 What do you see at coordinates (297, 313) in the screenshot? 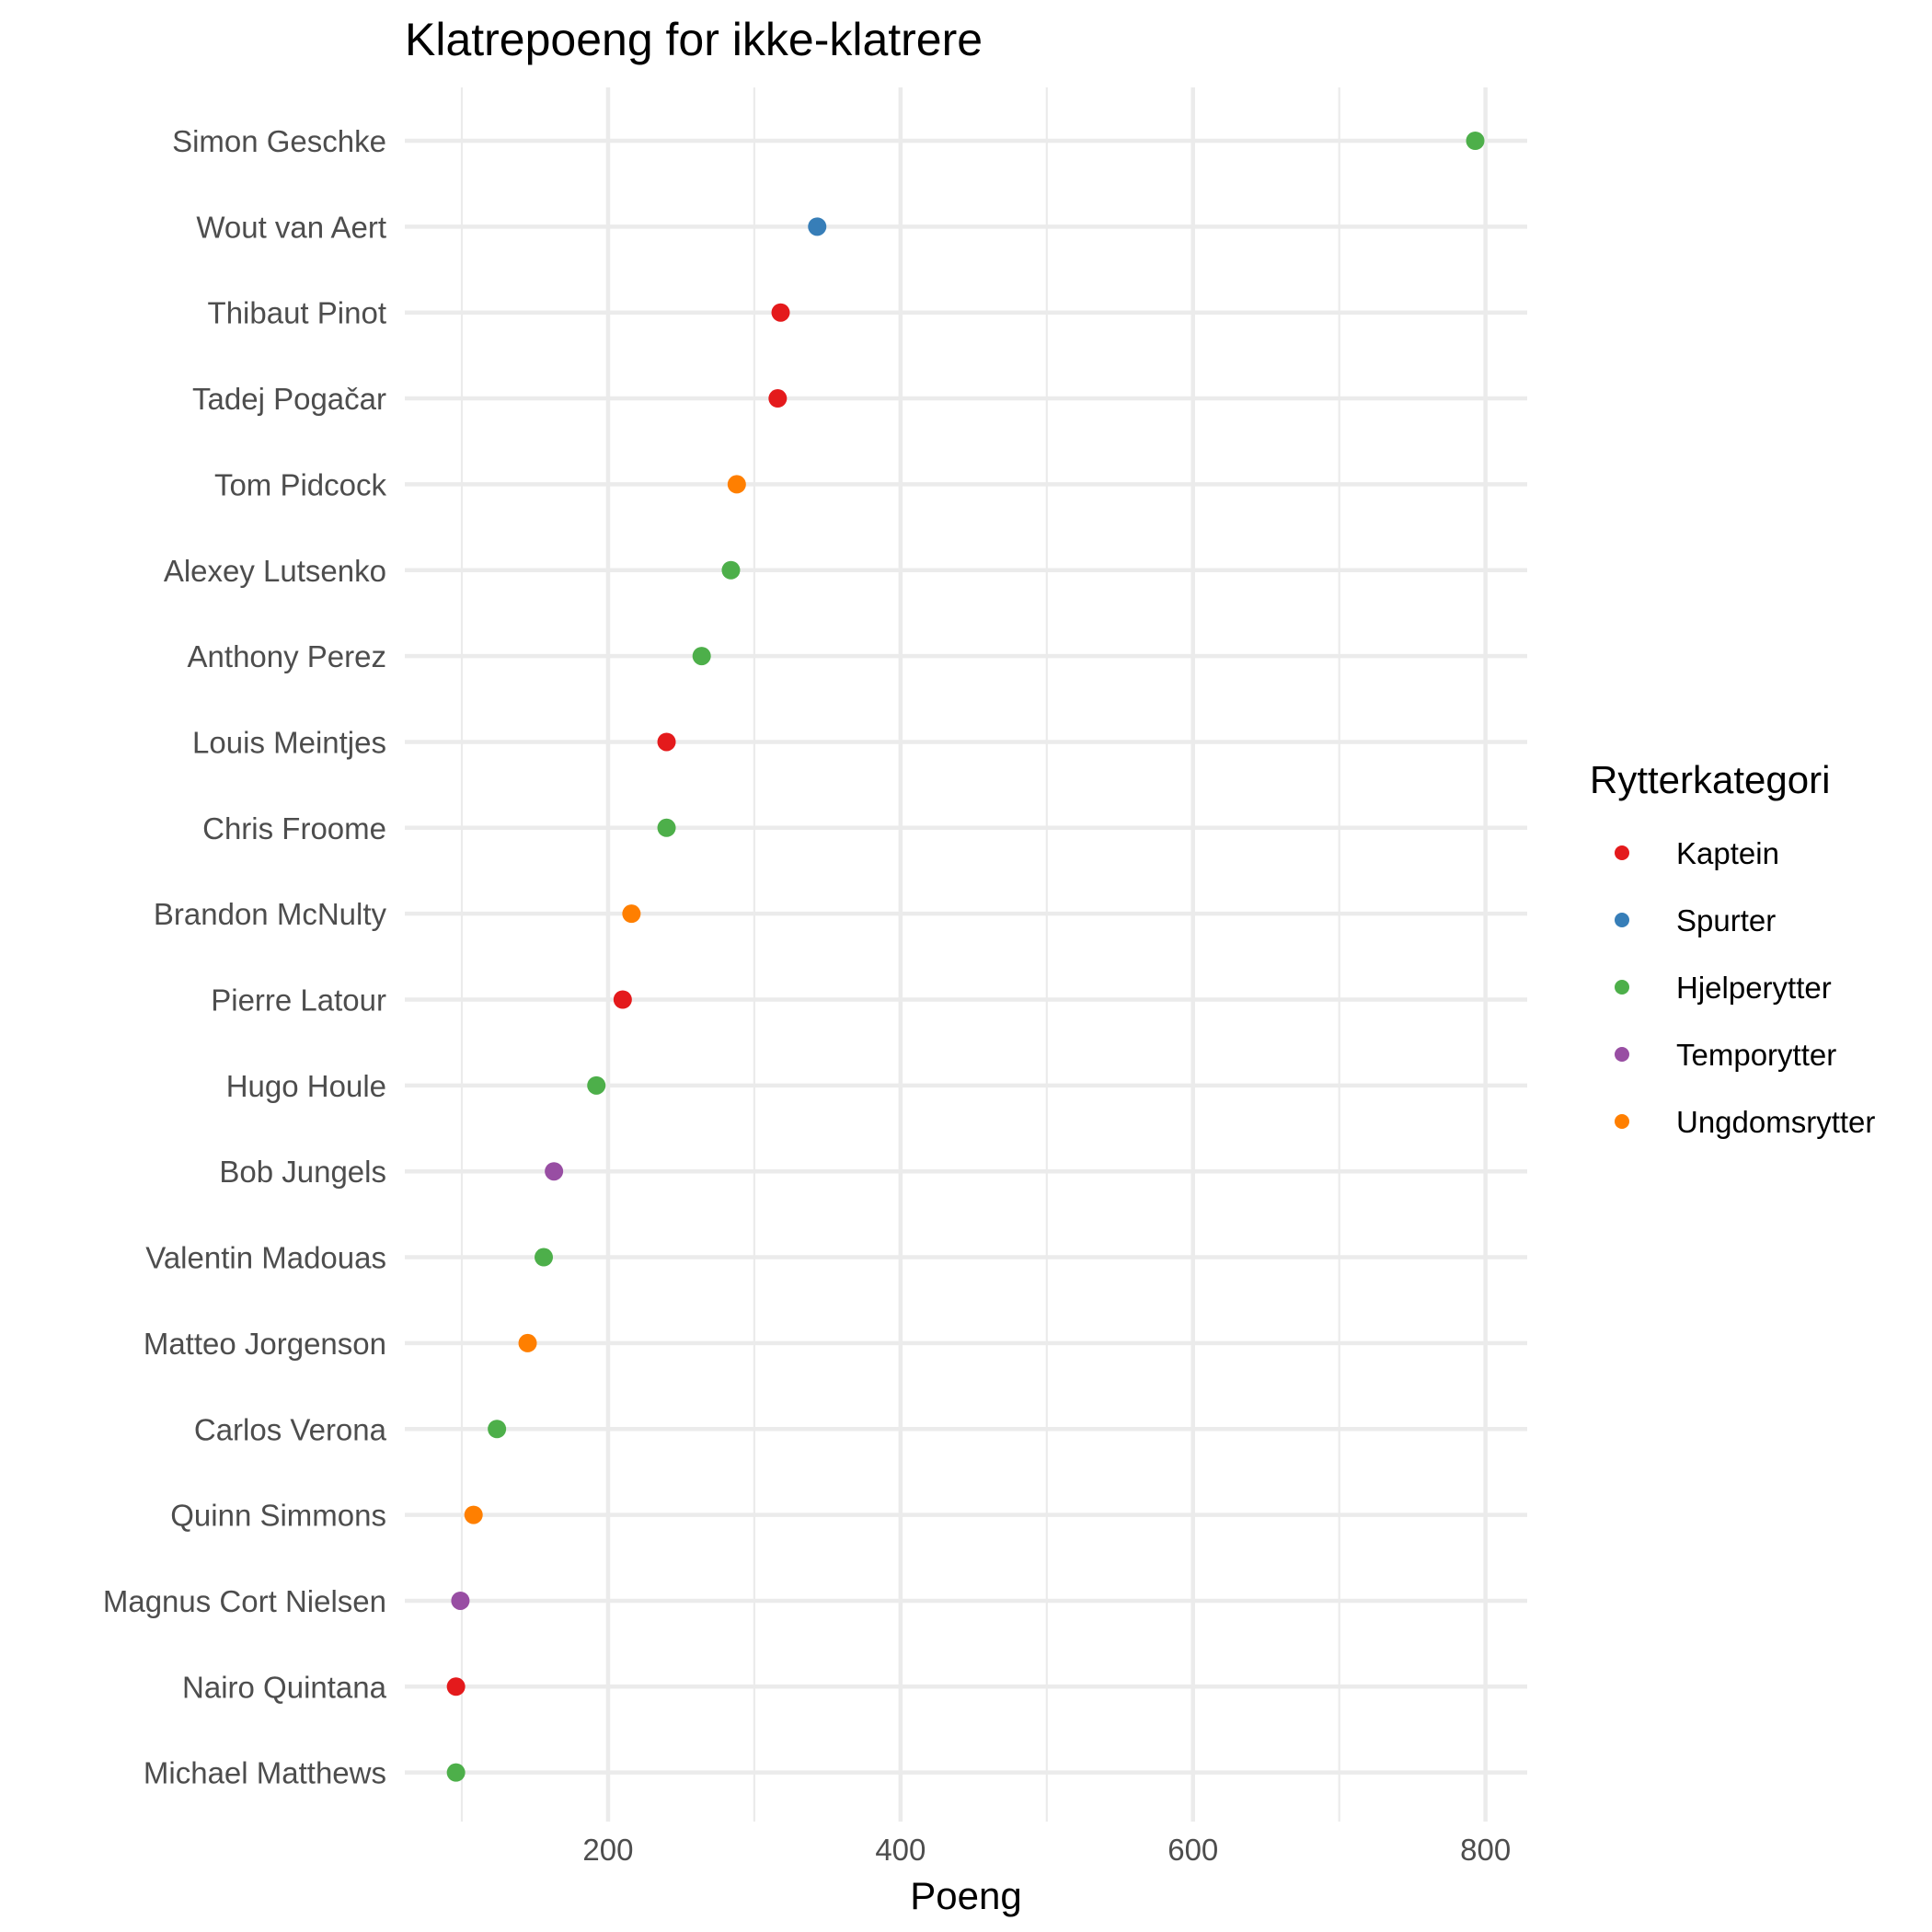
I see `y-tick-label: Thibaut Pinot` at bounding box center [297, 313].